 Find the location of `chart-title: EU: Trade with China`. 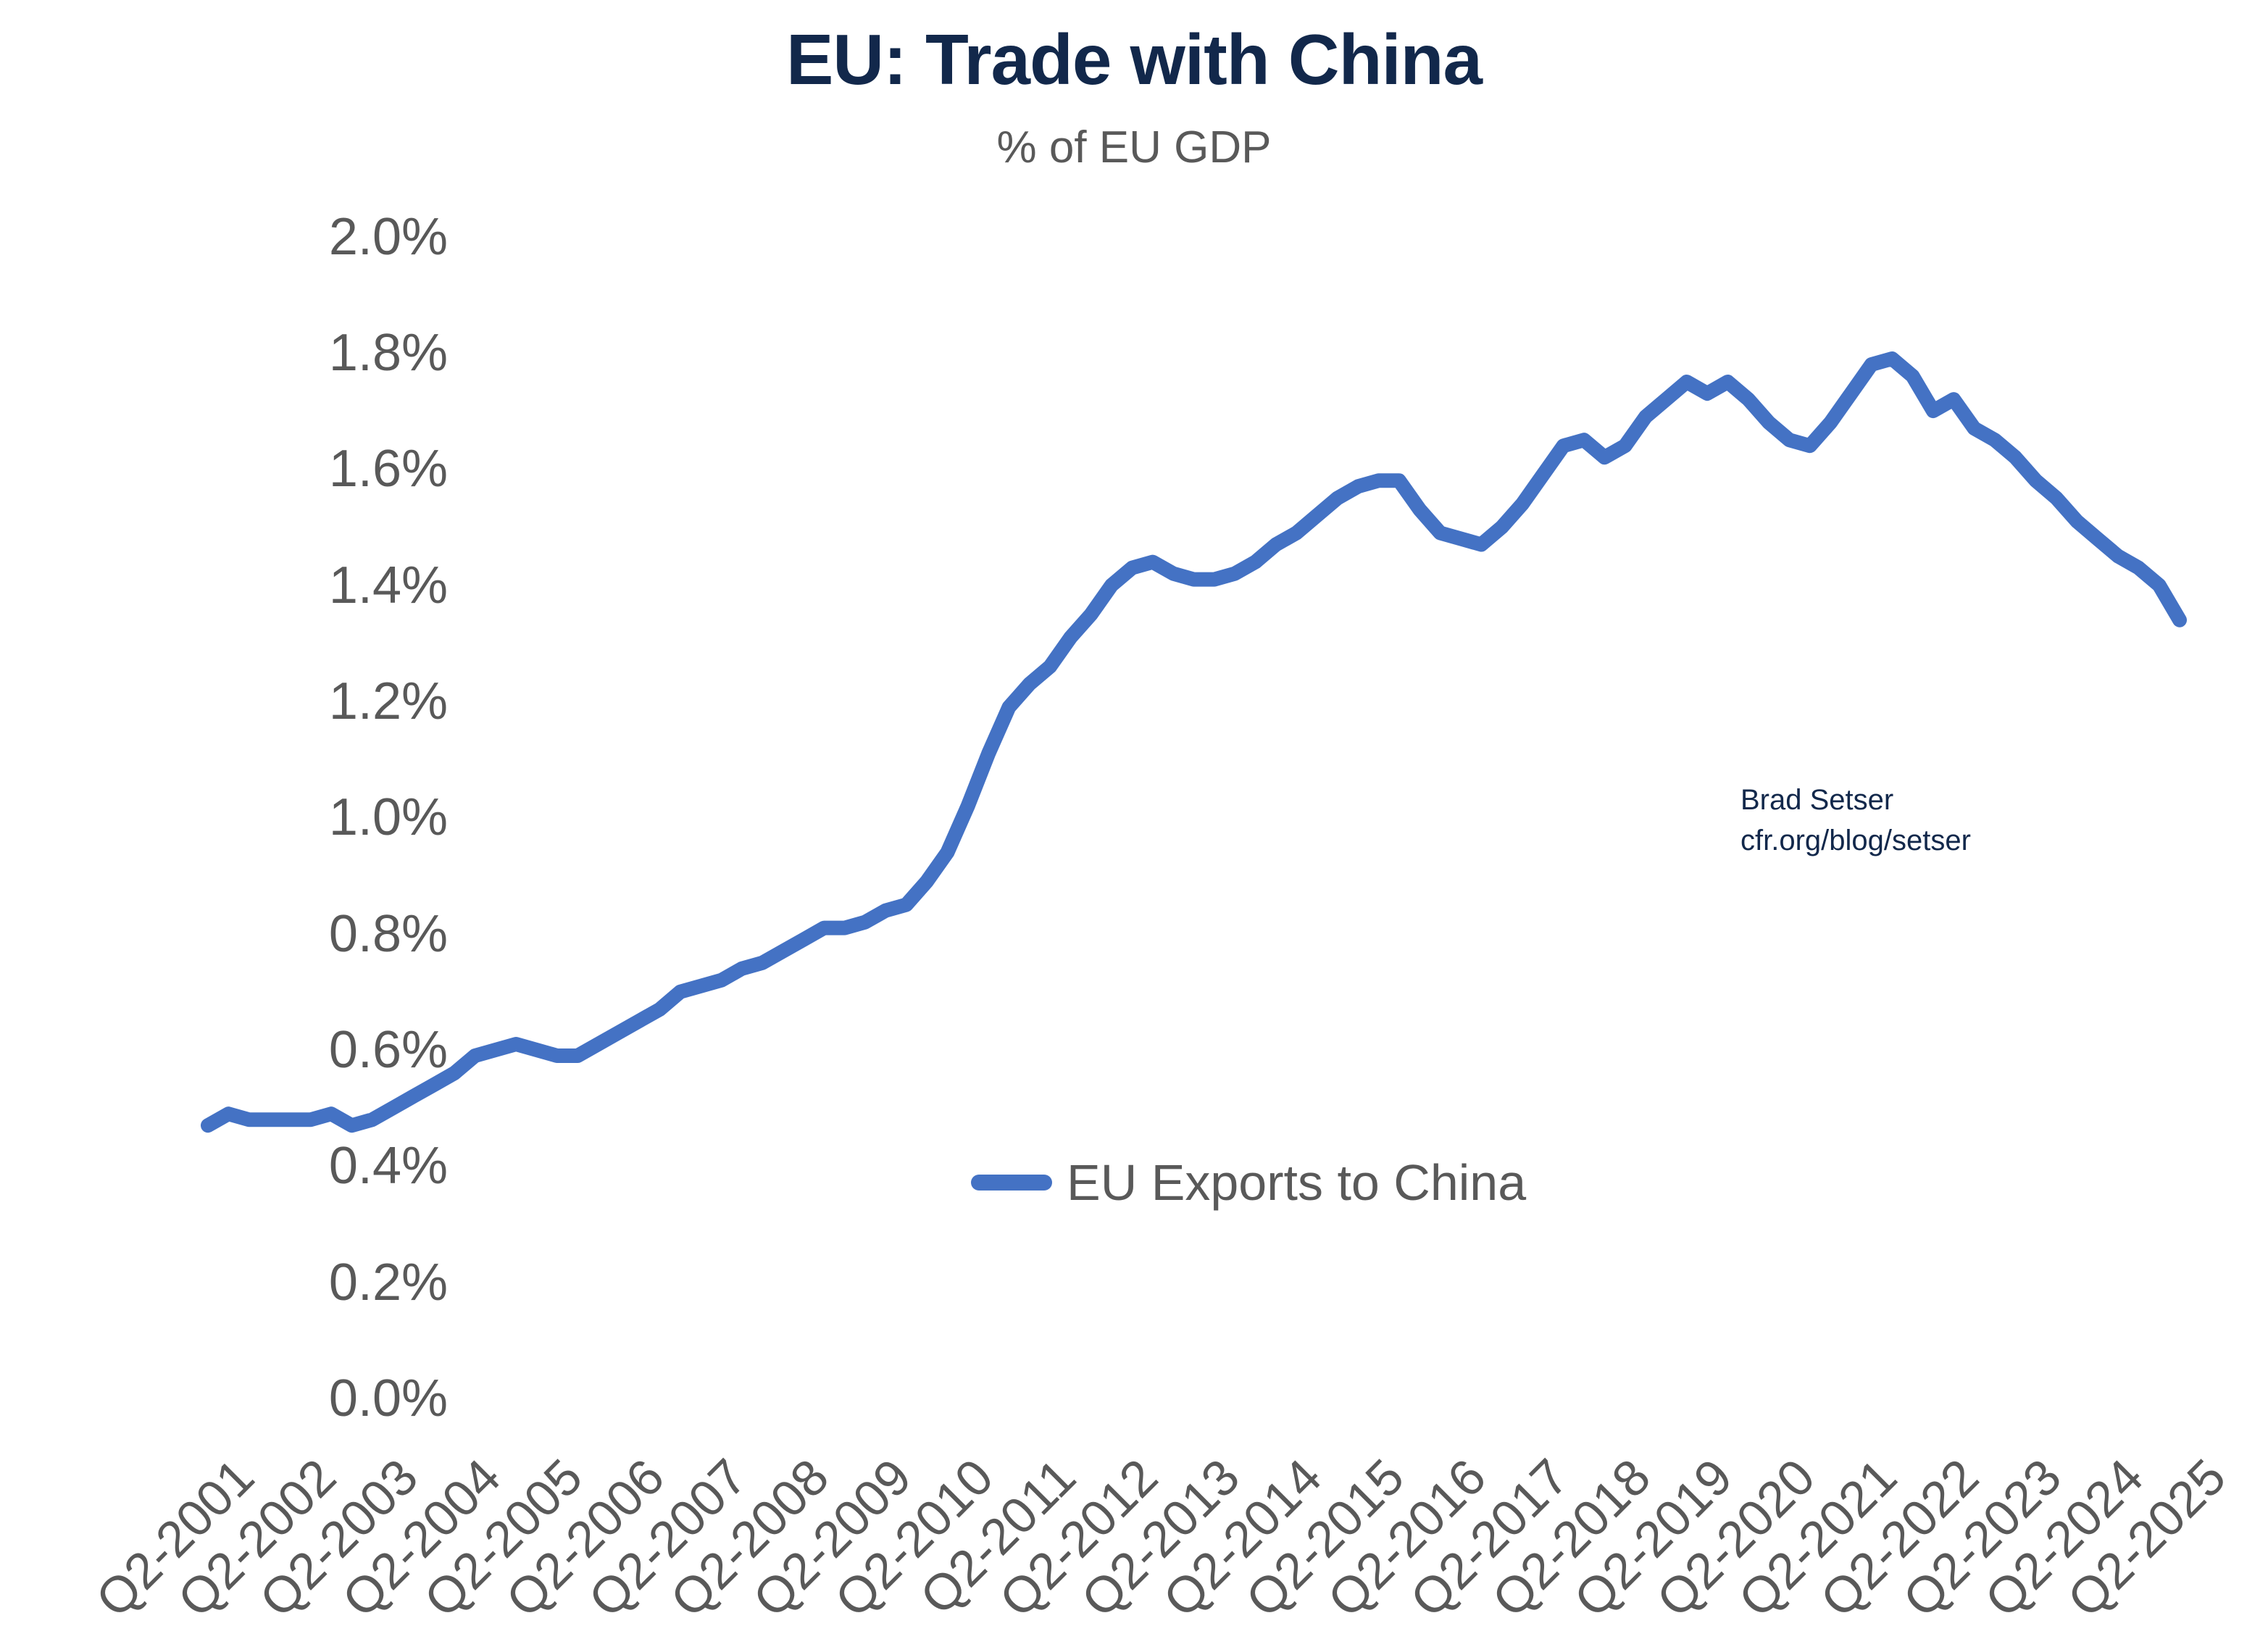

chart-title: EU: Trade with China is located at coordinates (1134, 59).